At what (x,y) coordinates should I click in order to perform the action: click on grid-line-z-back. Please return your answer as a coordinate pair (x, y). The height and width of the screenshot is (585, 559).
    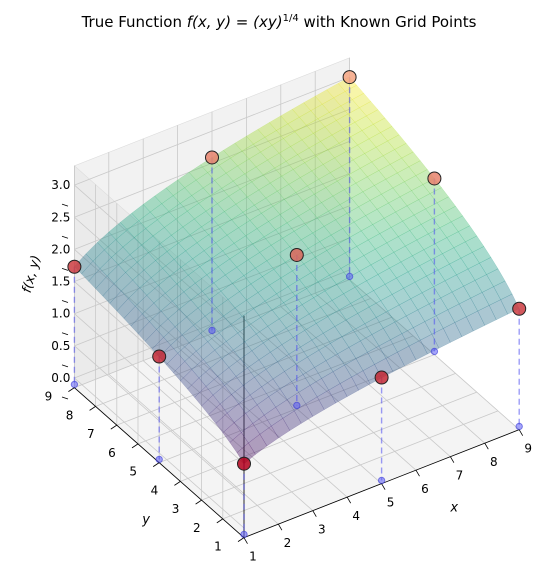
    Looking at the image, I should click on (212, 324).